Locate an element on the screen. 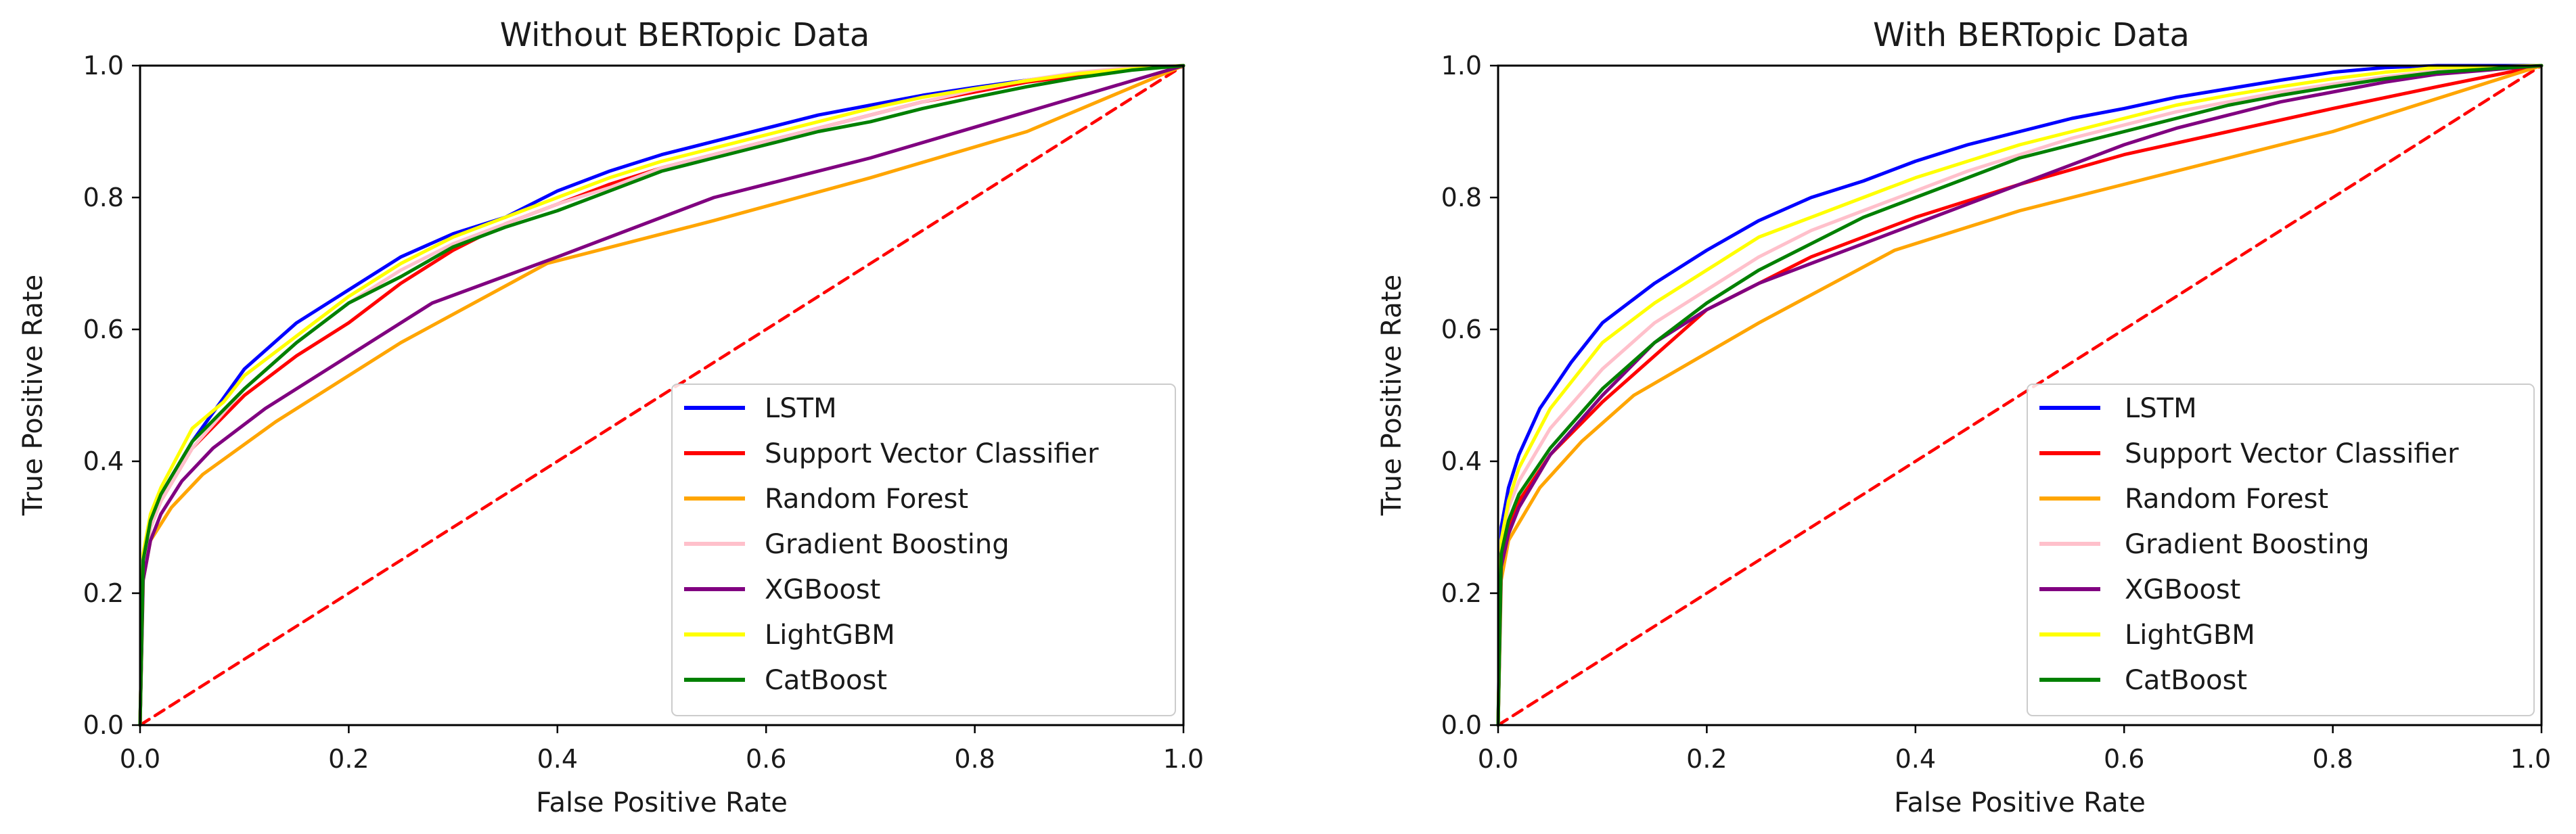 This screenshot has height=834, width=2576. chart-title: Without BERTopic Data is located at coordinates (685, 35).